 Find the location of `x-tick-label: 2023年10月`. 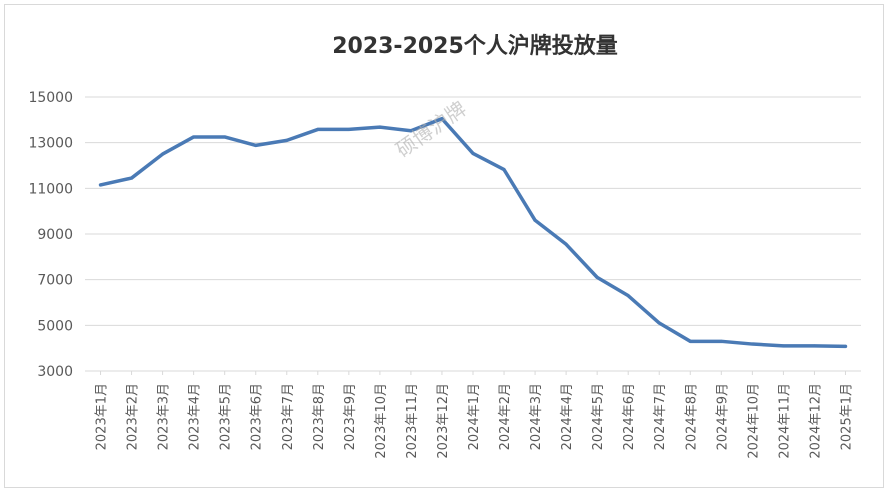

x-tick-label: 2023年10月 is located at coordinates (381, 421).